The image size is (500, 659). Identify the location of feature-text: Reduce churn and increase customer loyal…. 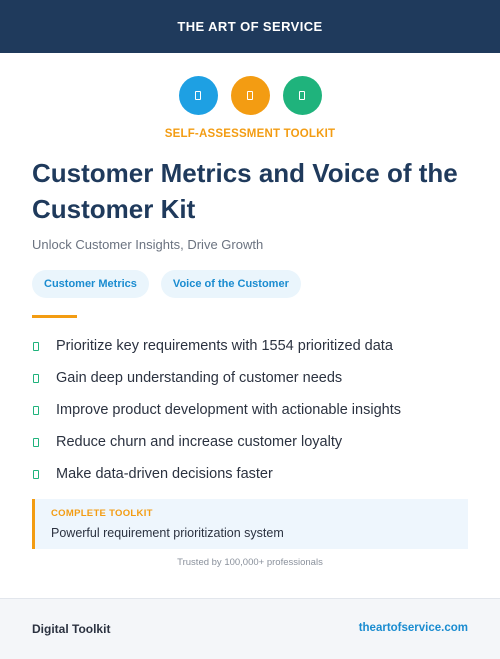
(199, 442).